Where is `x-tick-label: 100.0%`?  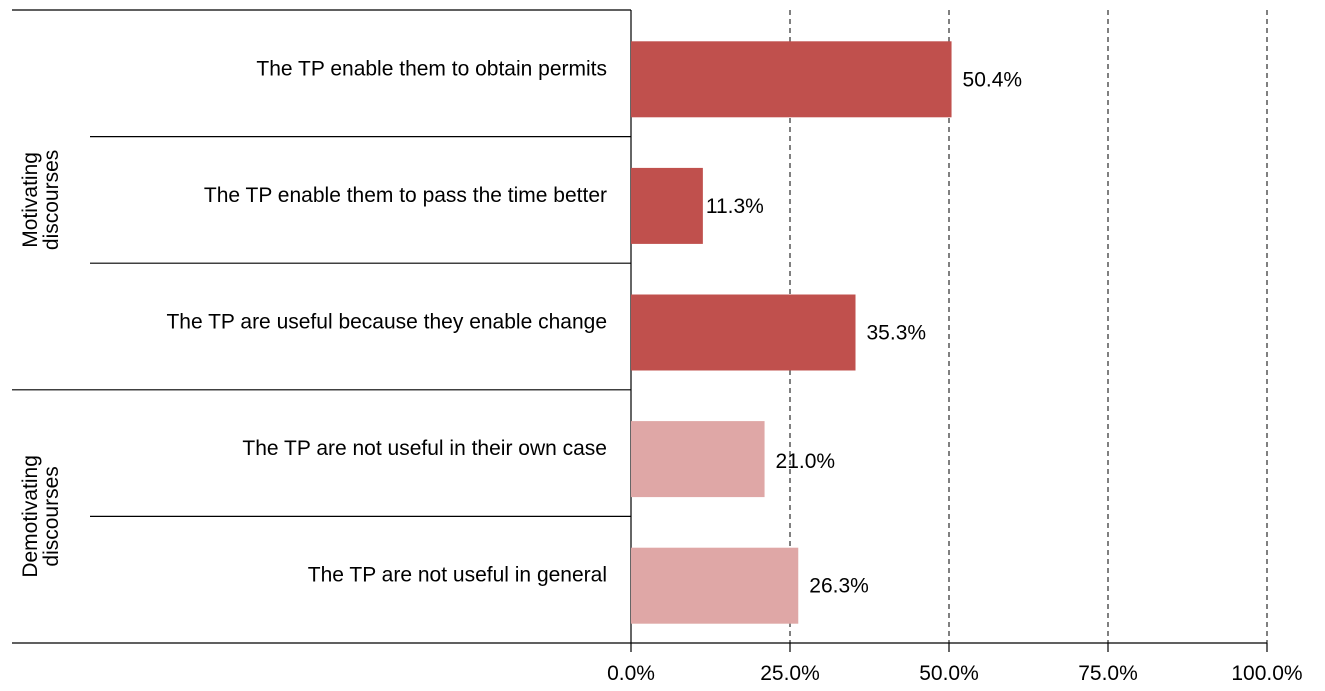
x-tick-label: 100.0% is located at coordinates (1266, 673).